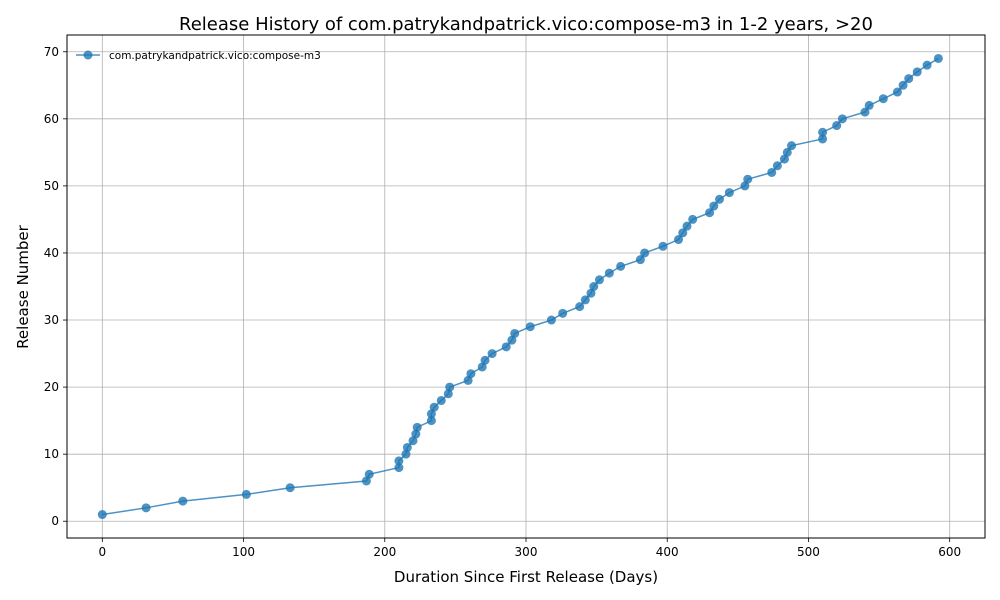  Describe the element at coordinates (51, 186) in the screenshot. I see `y-tick-label: 50` at that location.